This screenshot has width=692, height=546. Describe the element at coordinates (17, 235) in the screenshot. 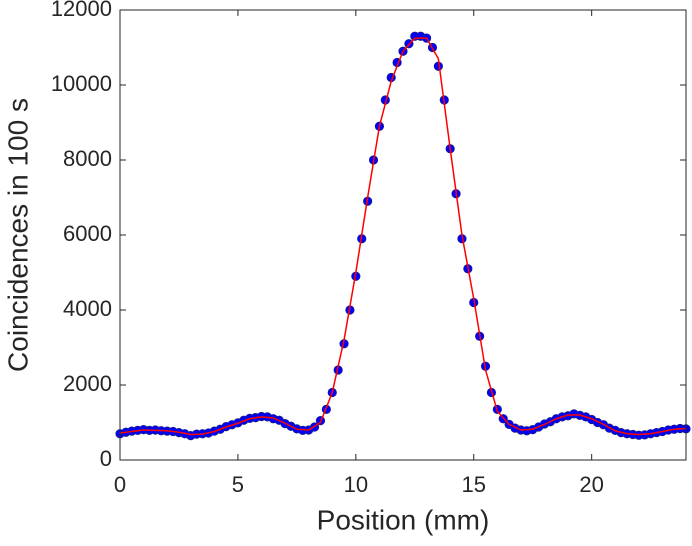

I see `y-axis-label: Coincidences in 100 s` at that location.